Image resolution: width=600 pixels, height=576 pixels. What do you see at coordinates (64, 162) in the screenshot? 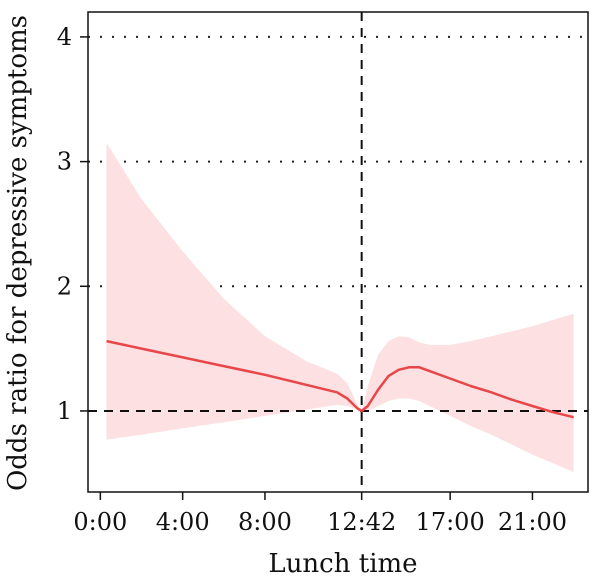
I see `y-tick-label-2: 3` at bounding box center [64, 162].